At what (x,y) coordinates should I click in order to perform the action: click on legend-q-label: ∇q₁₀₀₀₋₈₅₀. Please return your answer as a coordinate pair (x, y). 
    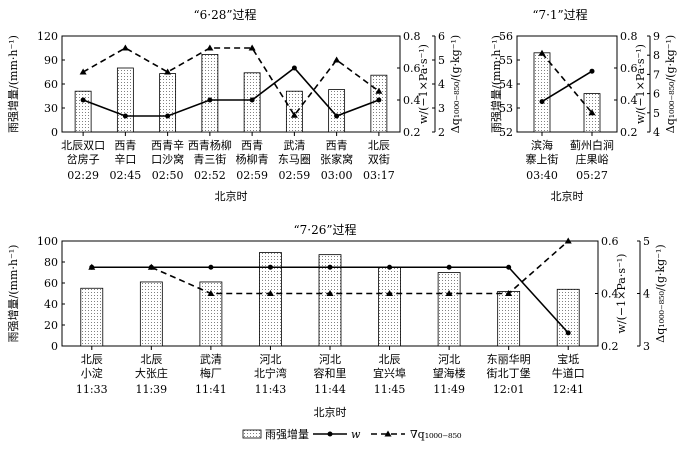
    Looking at the image, I should click on (436, 434).